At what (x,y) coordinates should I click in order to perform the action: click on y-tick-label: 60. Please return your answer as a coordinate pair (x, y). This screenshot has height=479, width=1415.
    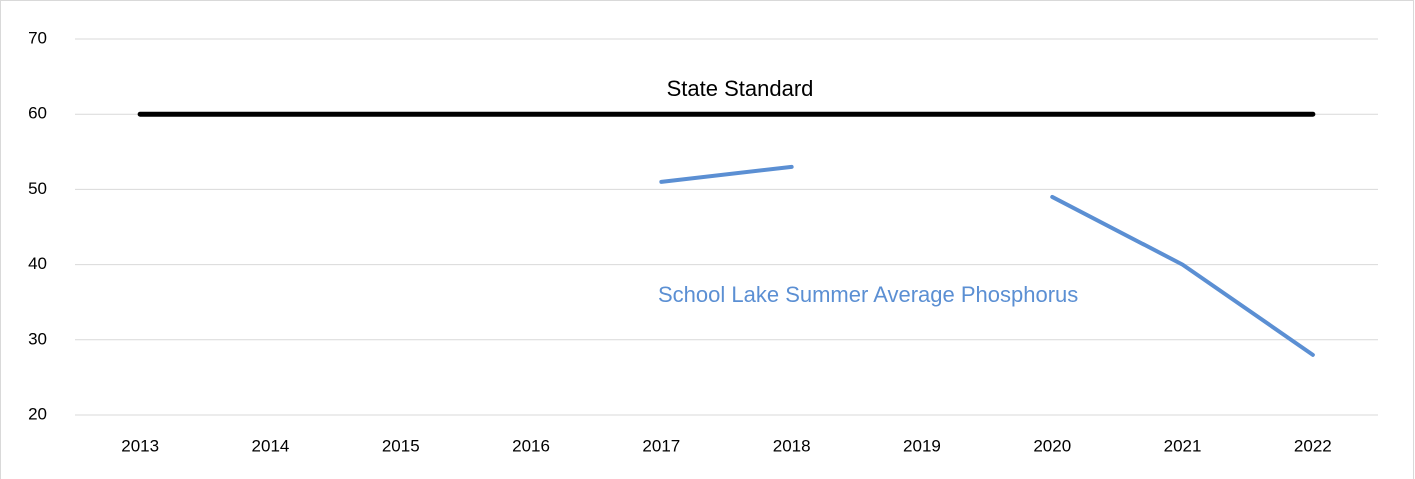
    Looking at the image, I should click on (37, 113).